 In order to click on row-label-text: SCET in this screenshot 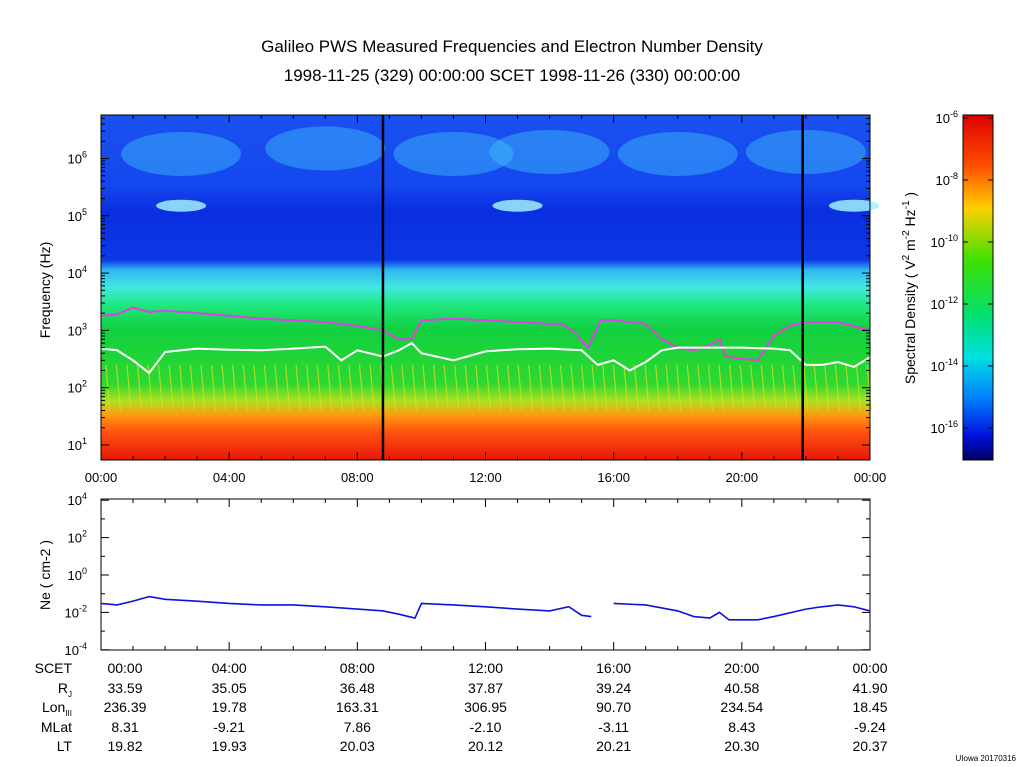, I will do `click(53, 668)`.